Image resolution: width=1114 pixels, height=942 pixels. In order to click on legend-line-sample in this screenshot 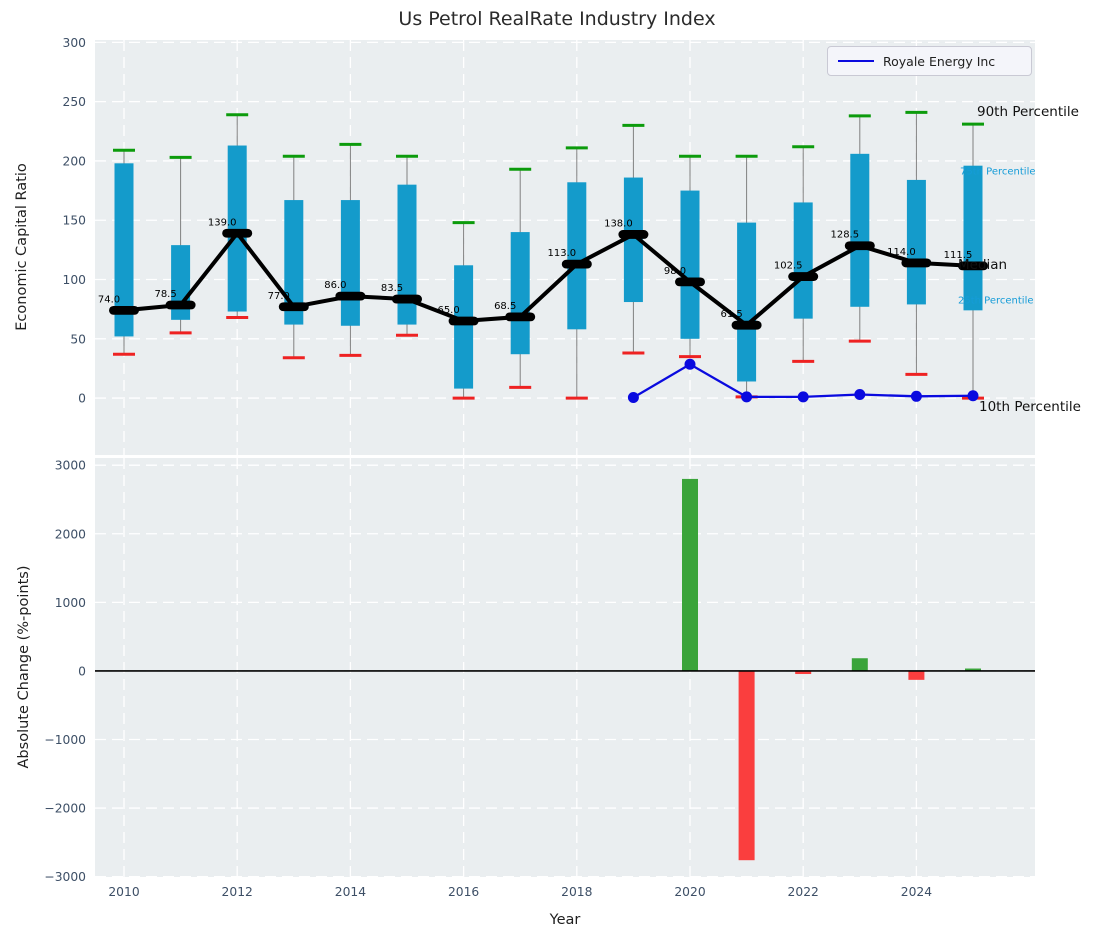, I will do `click(856, 61)`.